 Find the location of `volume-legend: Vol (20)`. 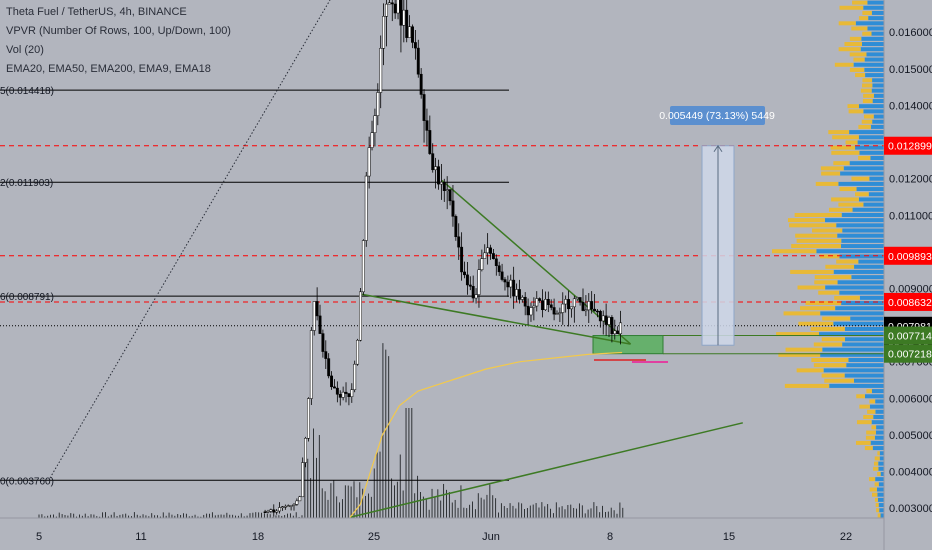

volume-legend: Vol (20) is located at coordinates (25, 50).